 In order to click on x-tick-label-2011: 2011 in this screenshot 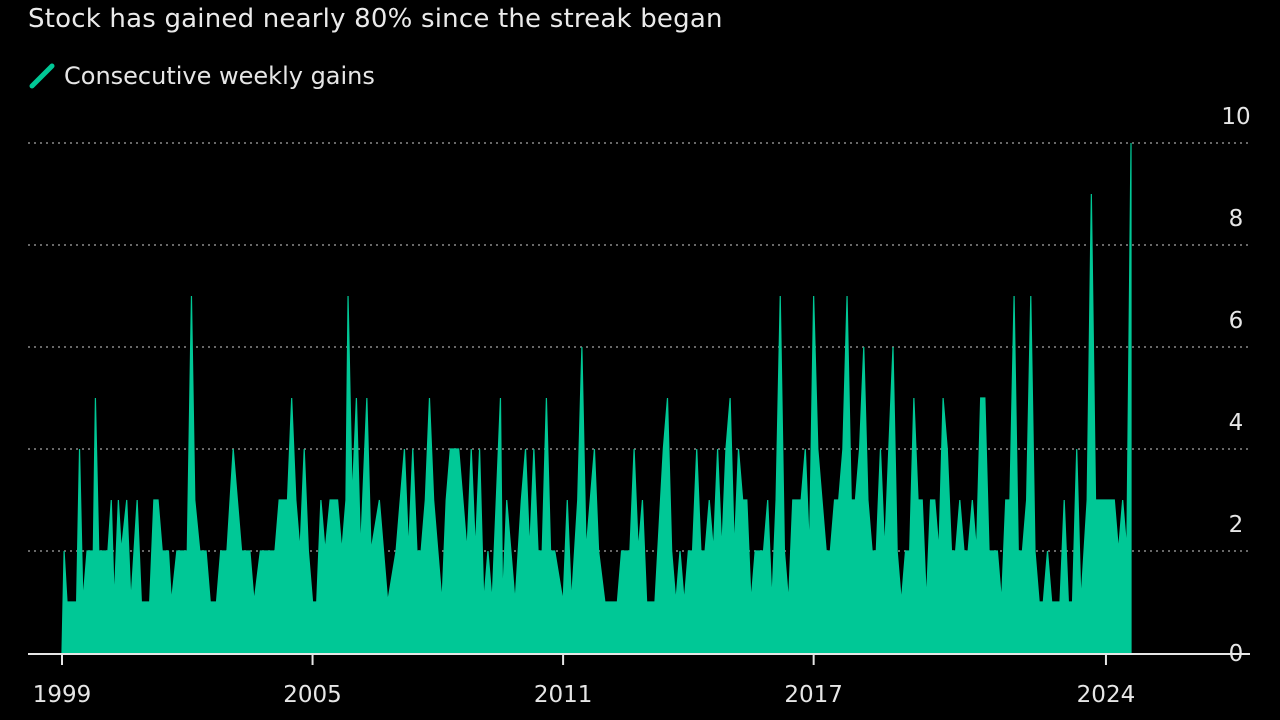, I will do `click(563, 695)`.